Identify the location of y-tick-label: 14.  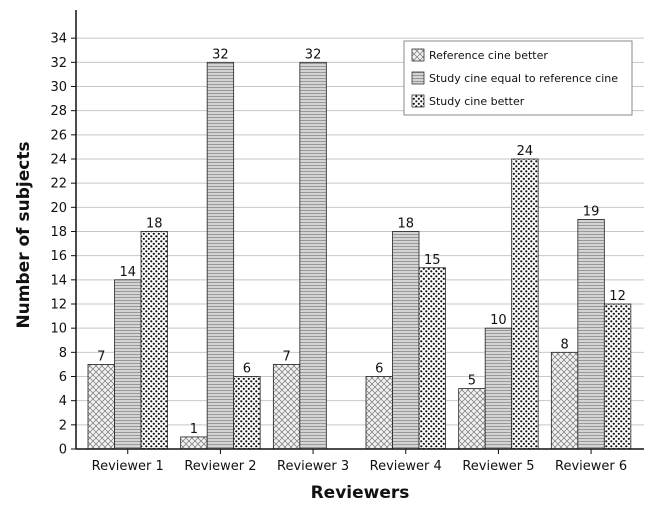
(58, 280).